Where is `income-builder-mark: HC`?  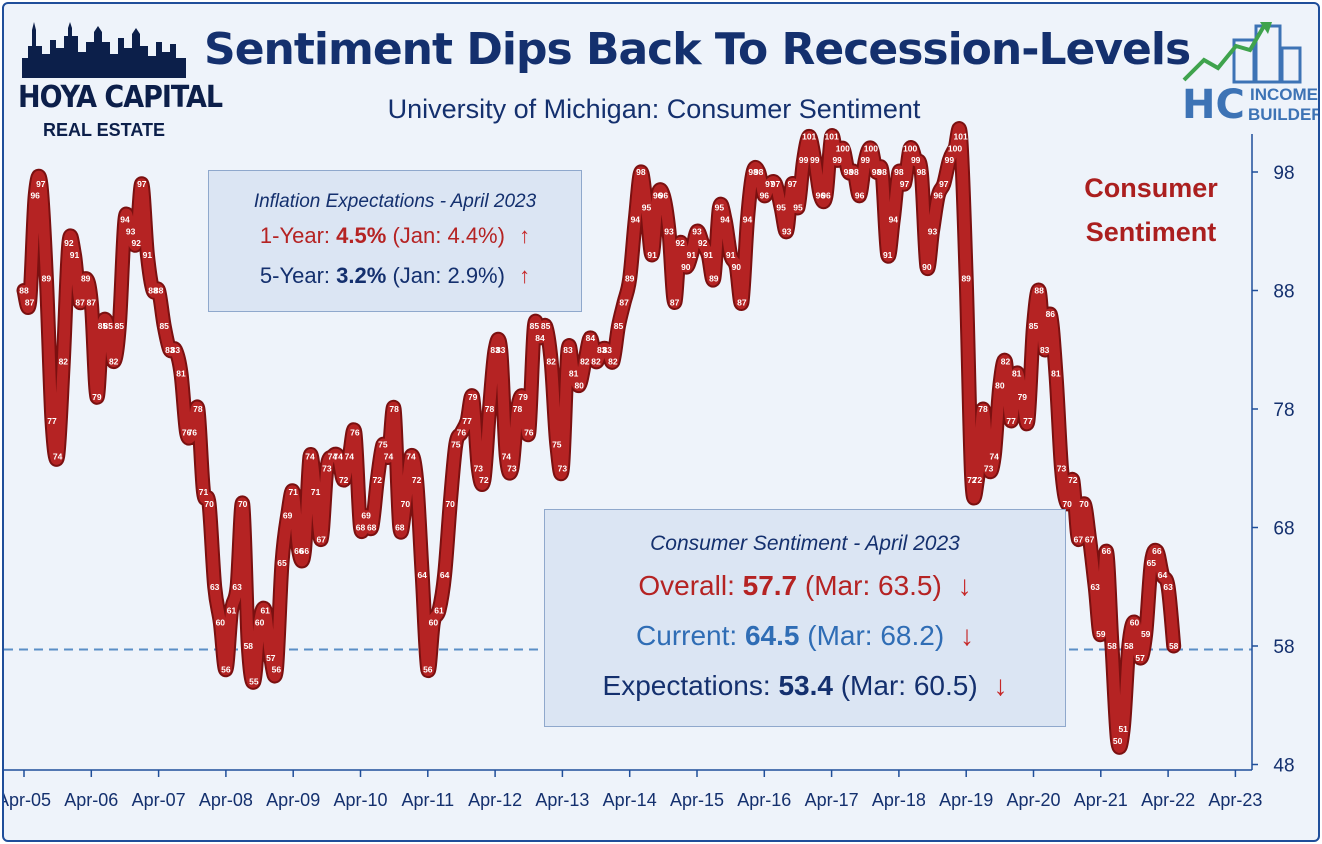
income-builder-mark: HC is located at coordinates (1213, 105).